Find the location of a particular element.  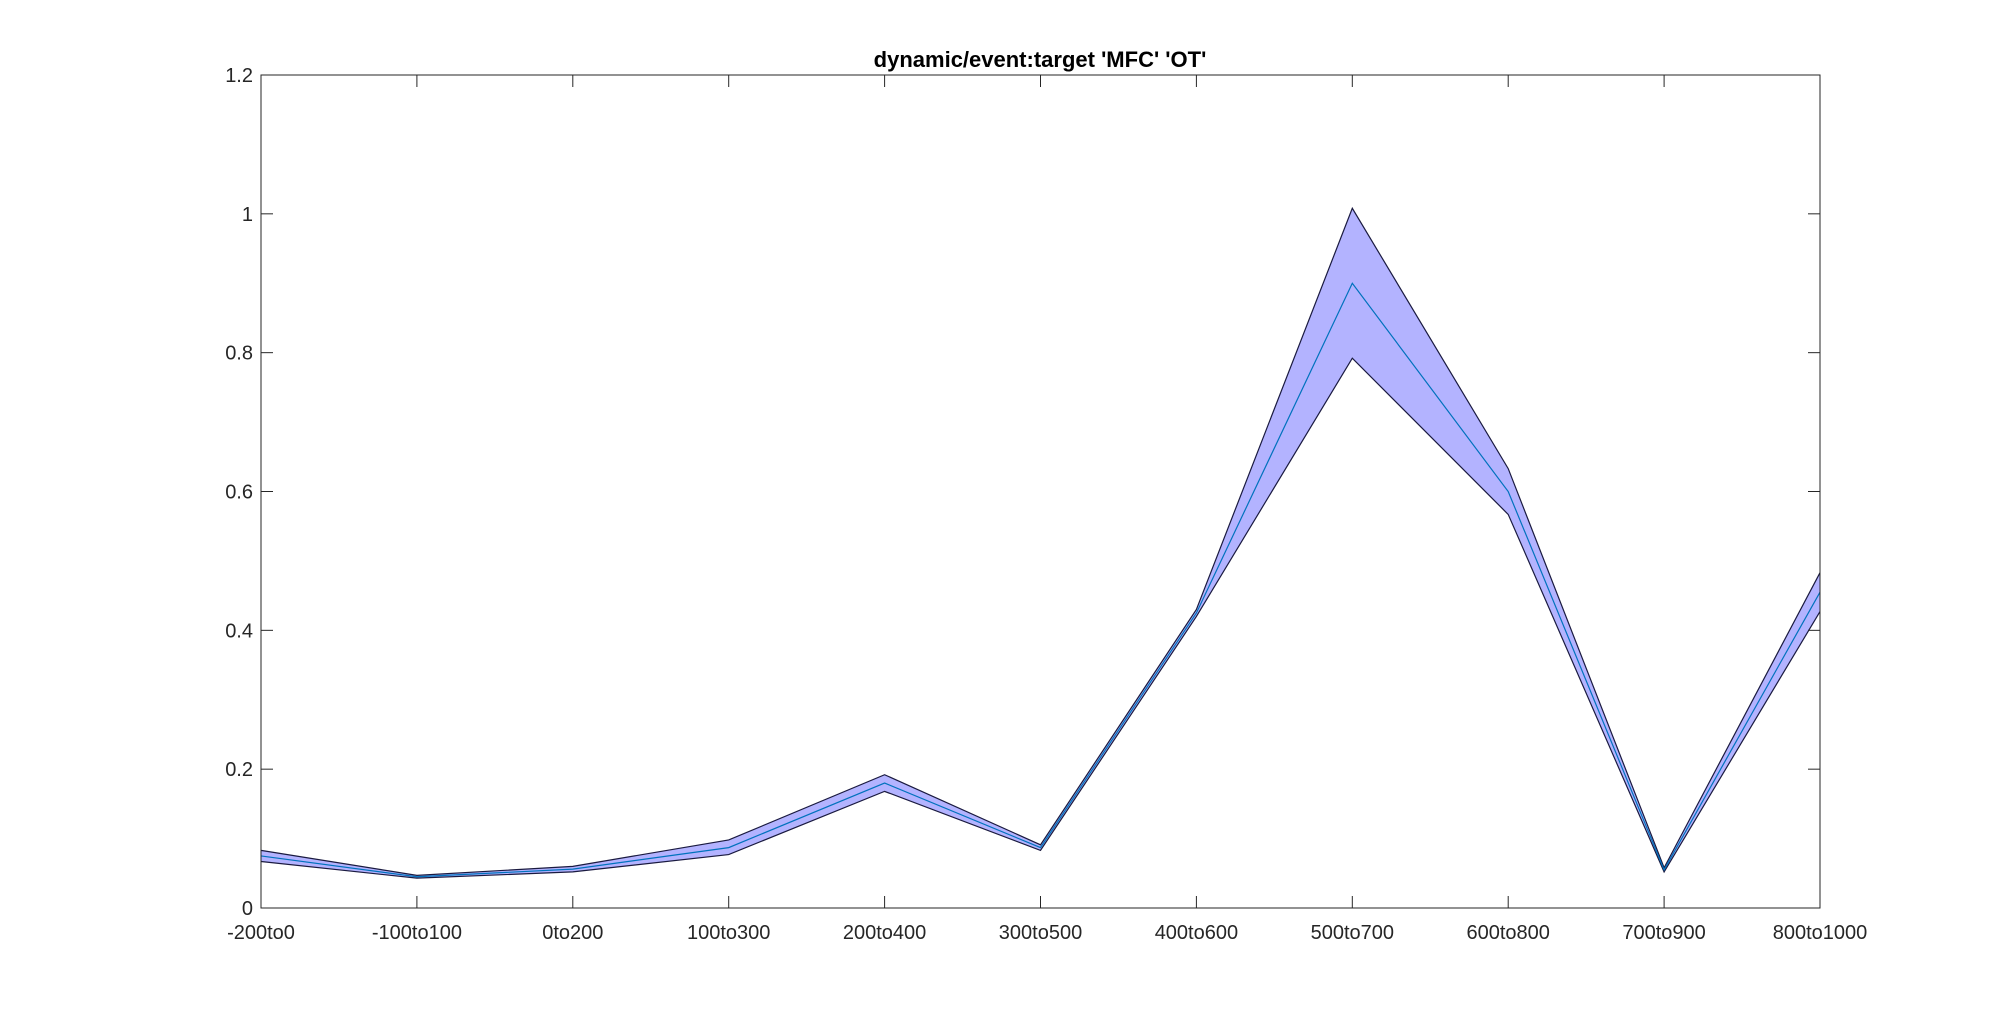

y-tick-label: 0.8 is located at coordinates (239, 354).